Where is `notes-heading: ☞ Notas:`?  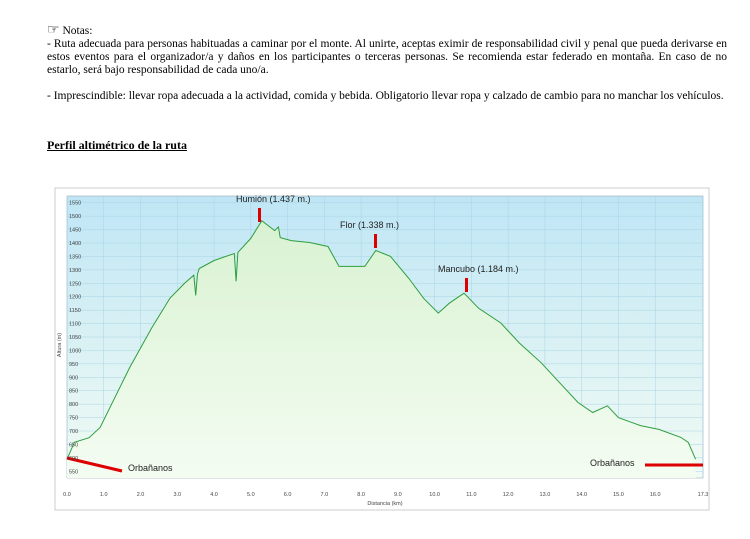 notes-heading: ☞ Notas: is located at coordinates (387, 31).